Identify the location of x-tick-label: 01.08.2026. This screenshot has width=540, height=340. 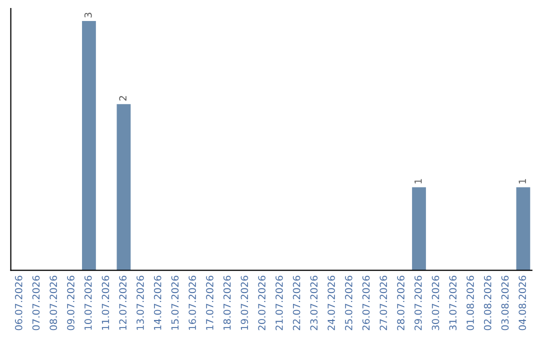
(470, 303).